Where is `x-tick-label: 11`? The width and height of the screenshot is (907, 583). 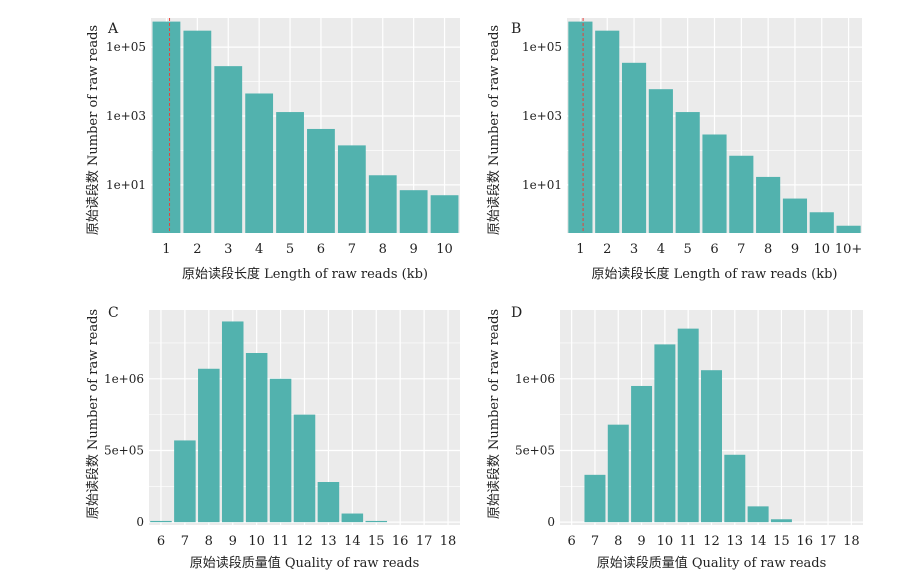 x-tick-label: 11 is located at coordinates (280, 541).